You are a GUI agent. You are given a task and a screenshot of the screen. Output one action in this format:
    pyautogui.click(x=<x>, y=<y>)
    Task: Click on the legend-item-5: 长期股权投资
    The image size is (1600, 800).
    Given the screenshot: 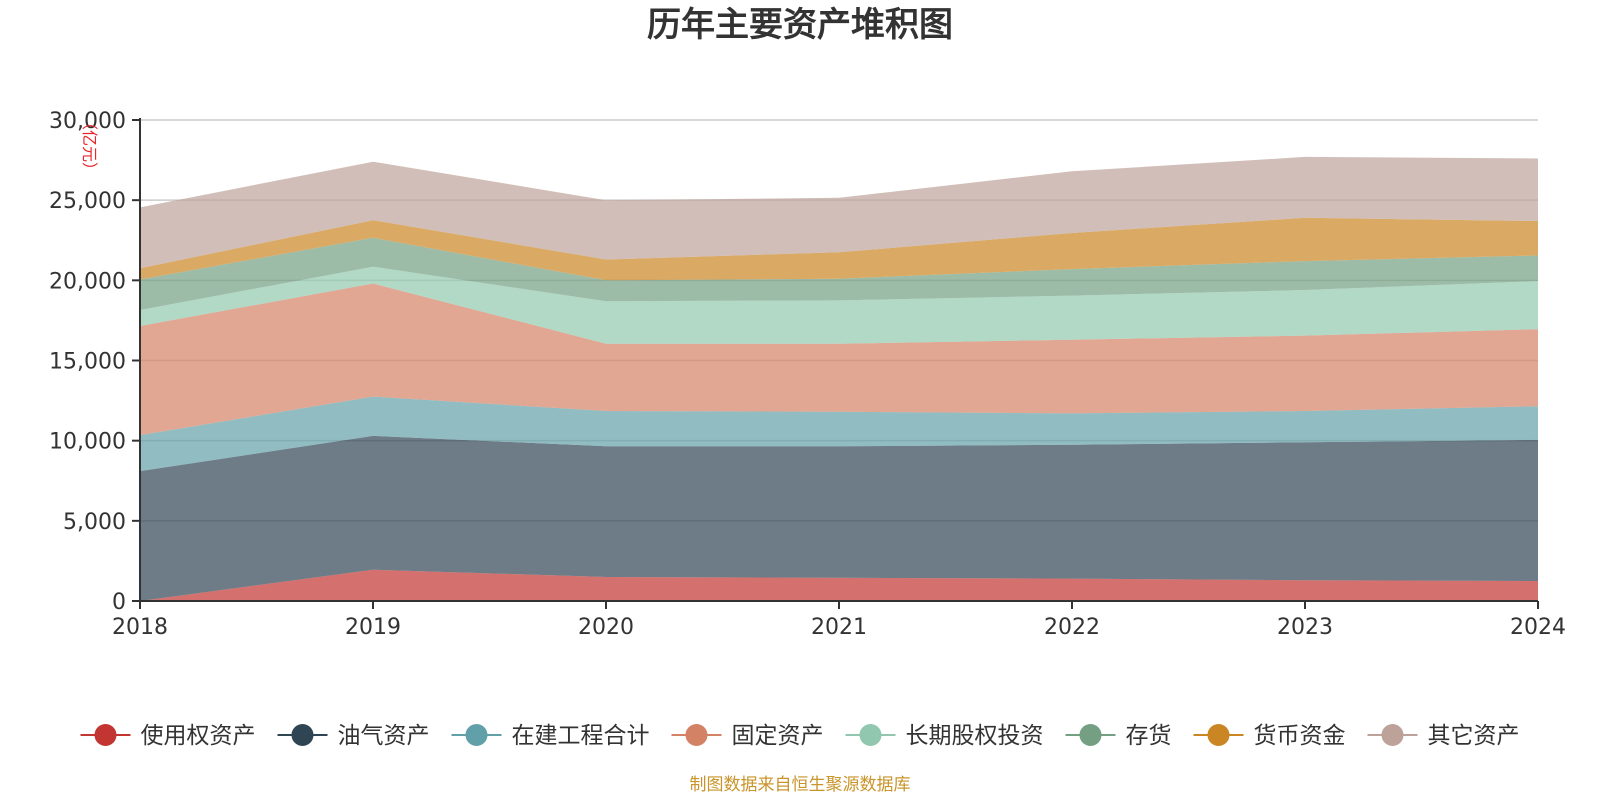 What is the action you would take?
    pyautogui.click(x=944, y=736)
    